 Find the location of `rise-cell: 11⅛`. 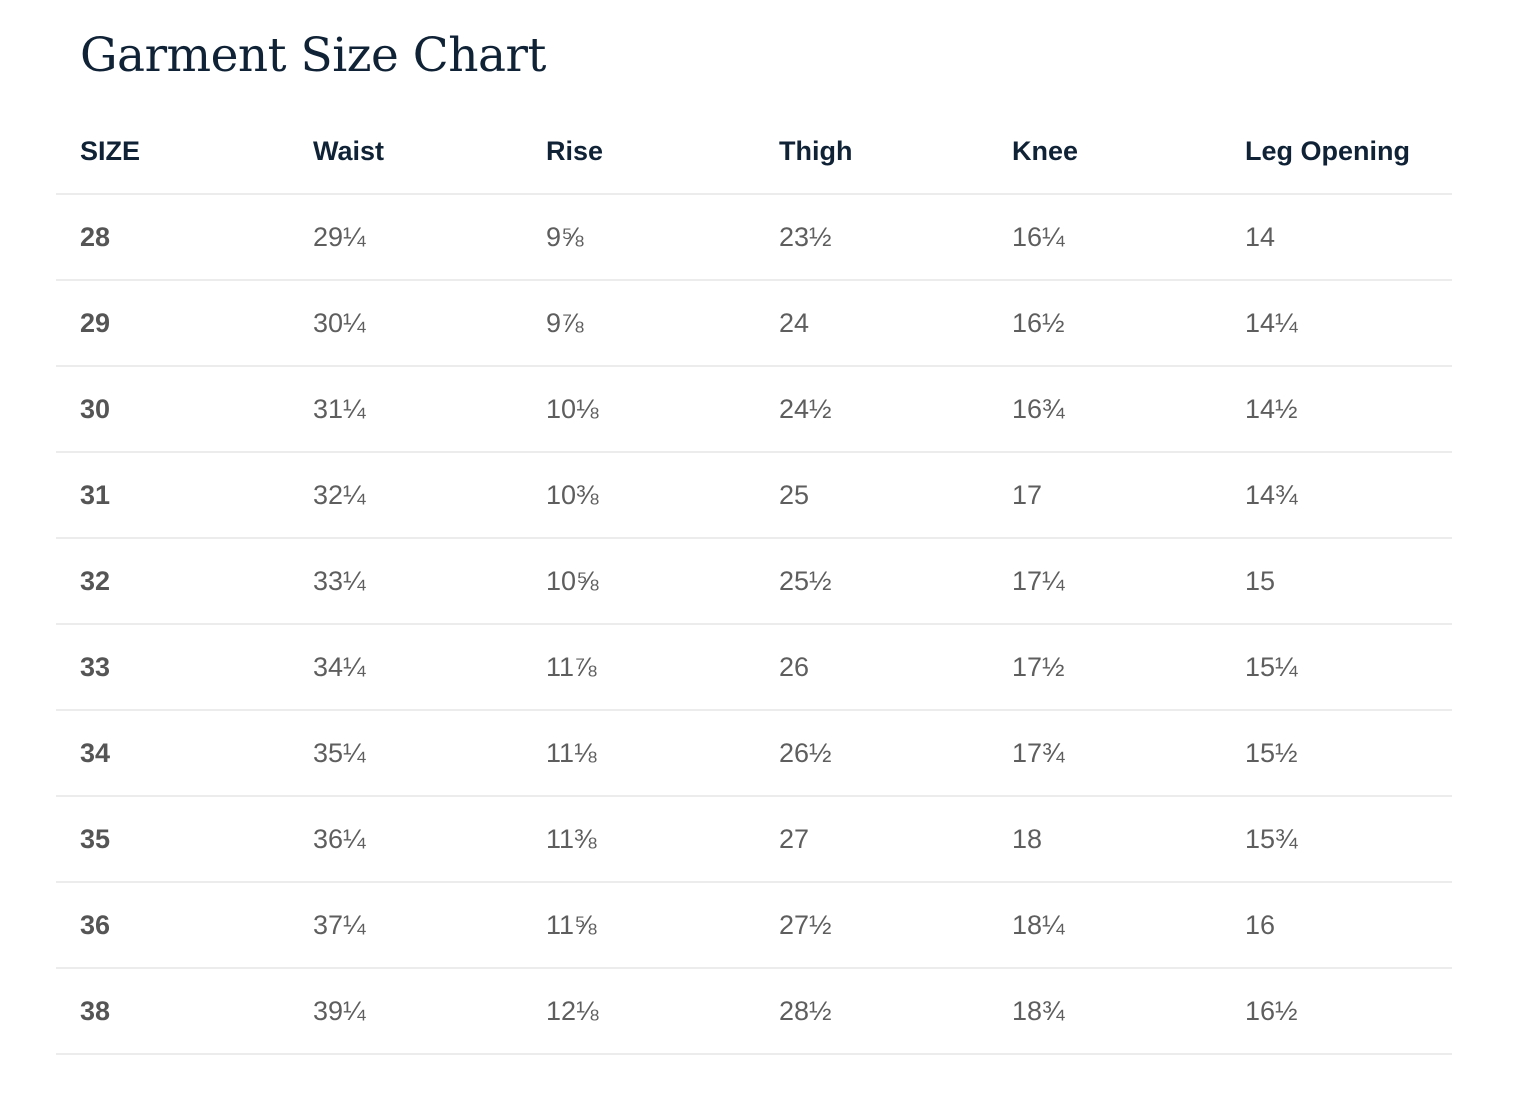

rise-cell: 11⅛ is located at coordinates (638, 753).